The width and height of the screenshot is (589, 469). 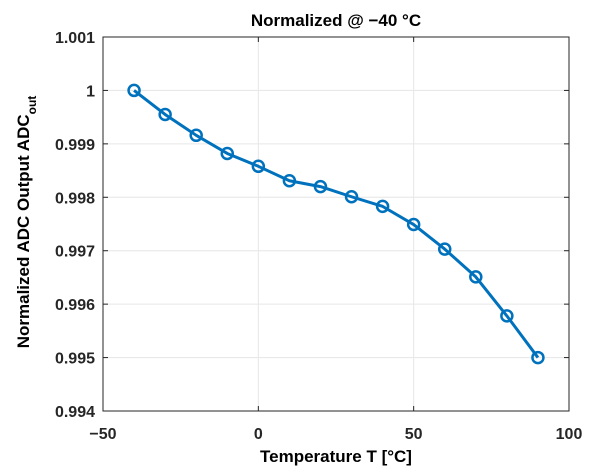 I want to click on y-axis-label-subscript: out, so click(x=32, y=105).